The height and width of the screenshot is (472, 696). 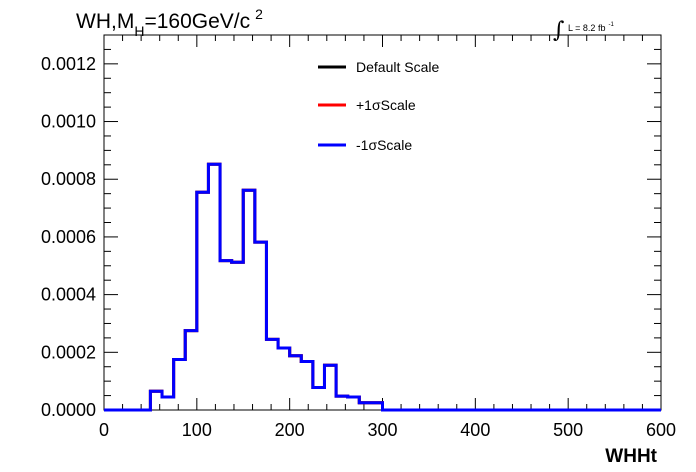 What do you see at coordinates (197, 430) in the screenshot?
I see `x-tick-label: 100` at bounding box center [197, 430].